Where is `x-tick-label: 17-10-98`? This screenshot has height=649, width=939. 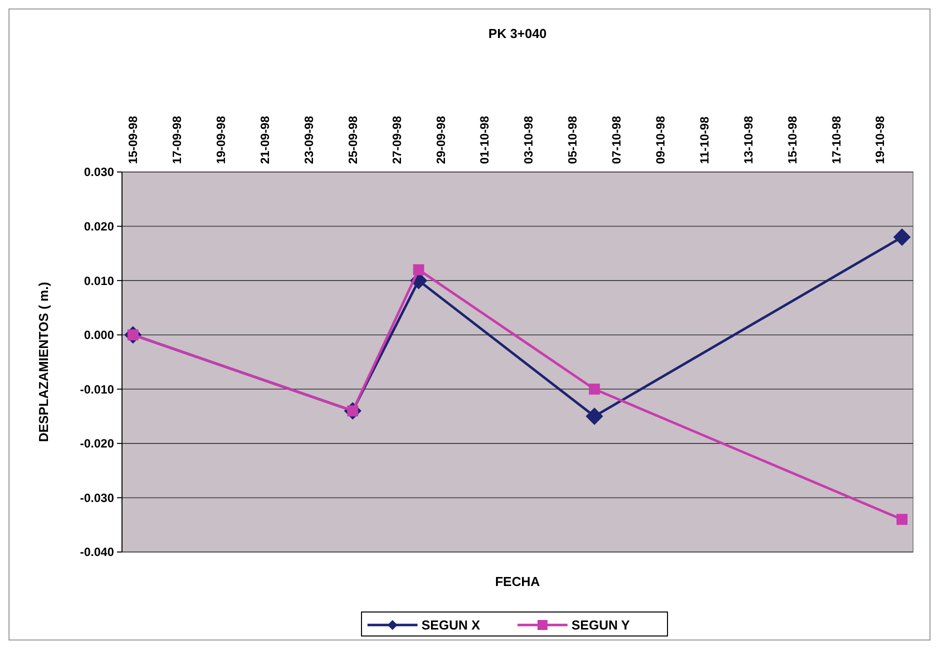 x-tick-label: 17-10-98 is located at coordinates (836, 140).